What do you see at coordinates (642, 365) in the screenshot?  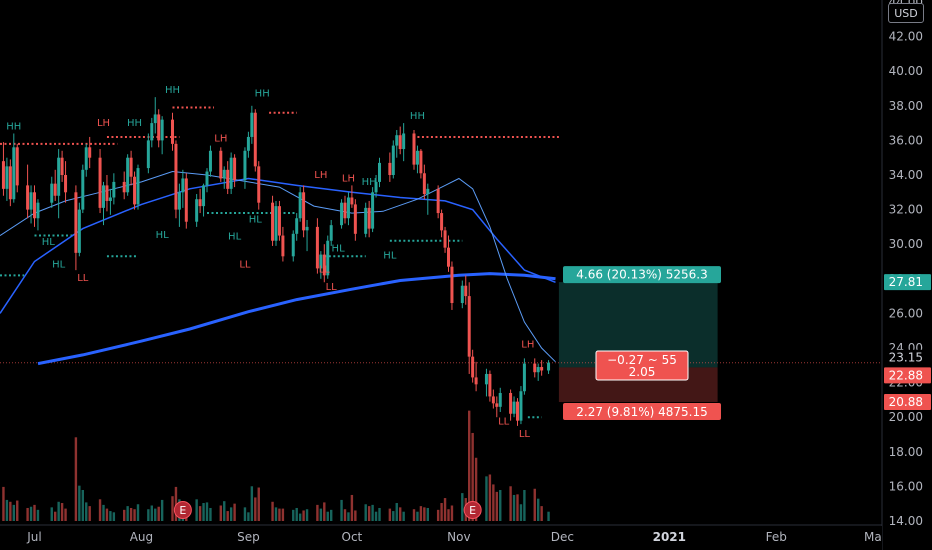 I see `position-center-label: −0.27 ~ 552.05` at bounding box center [642, 365].